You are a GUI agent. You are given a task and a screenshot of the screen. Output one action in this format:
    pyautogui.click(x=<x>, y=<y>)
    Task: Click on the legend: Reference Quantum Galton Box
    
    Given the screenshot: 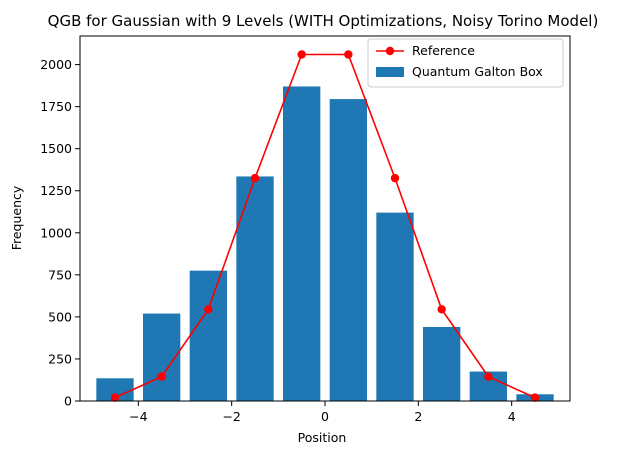 What is the action you would take?
    pyautogui.click(x=465, y=63)
    